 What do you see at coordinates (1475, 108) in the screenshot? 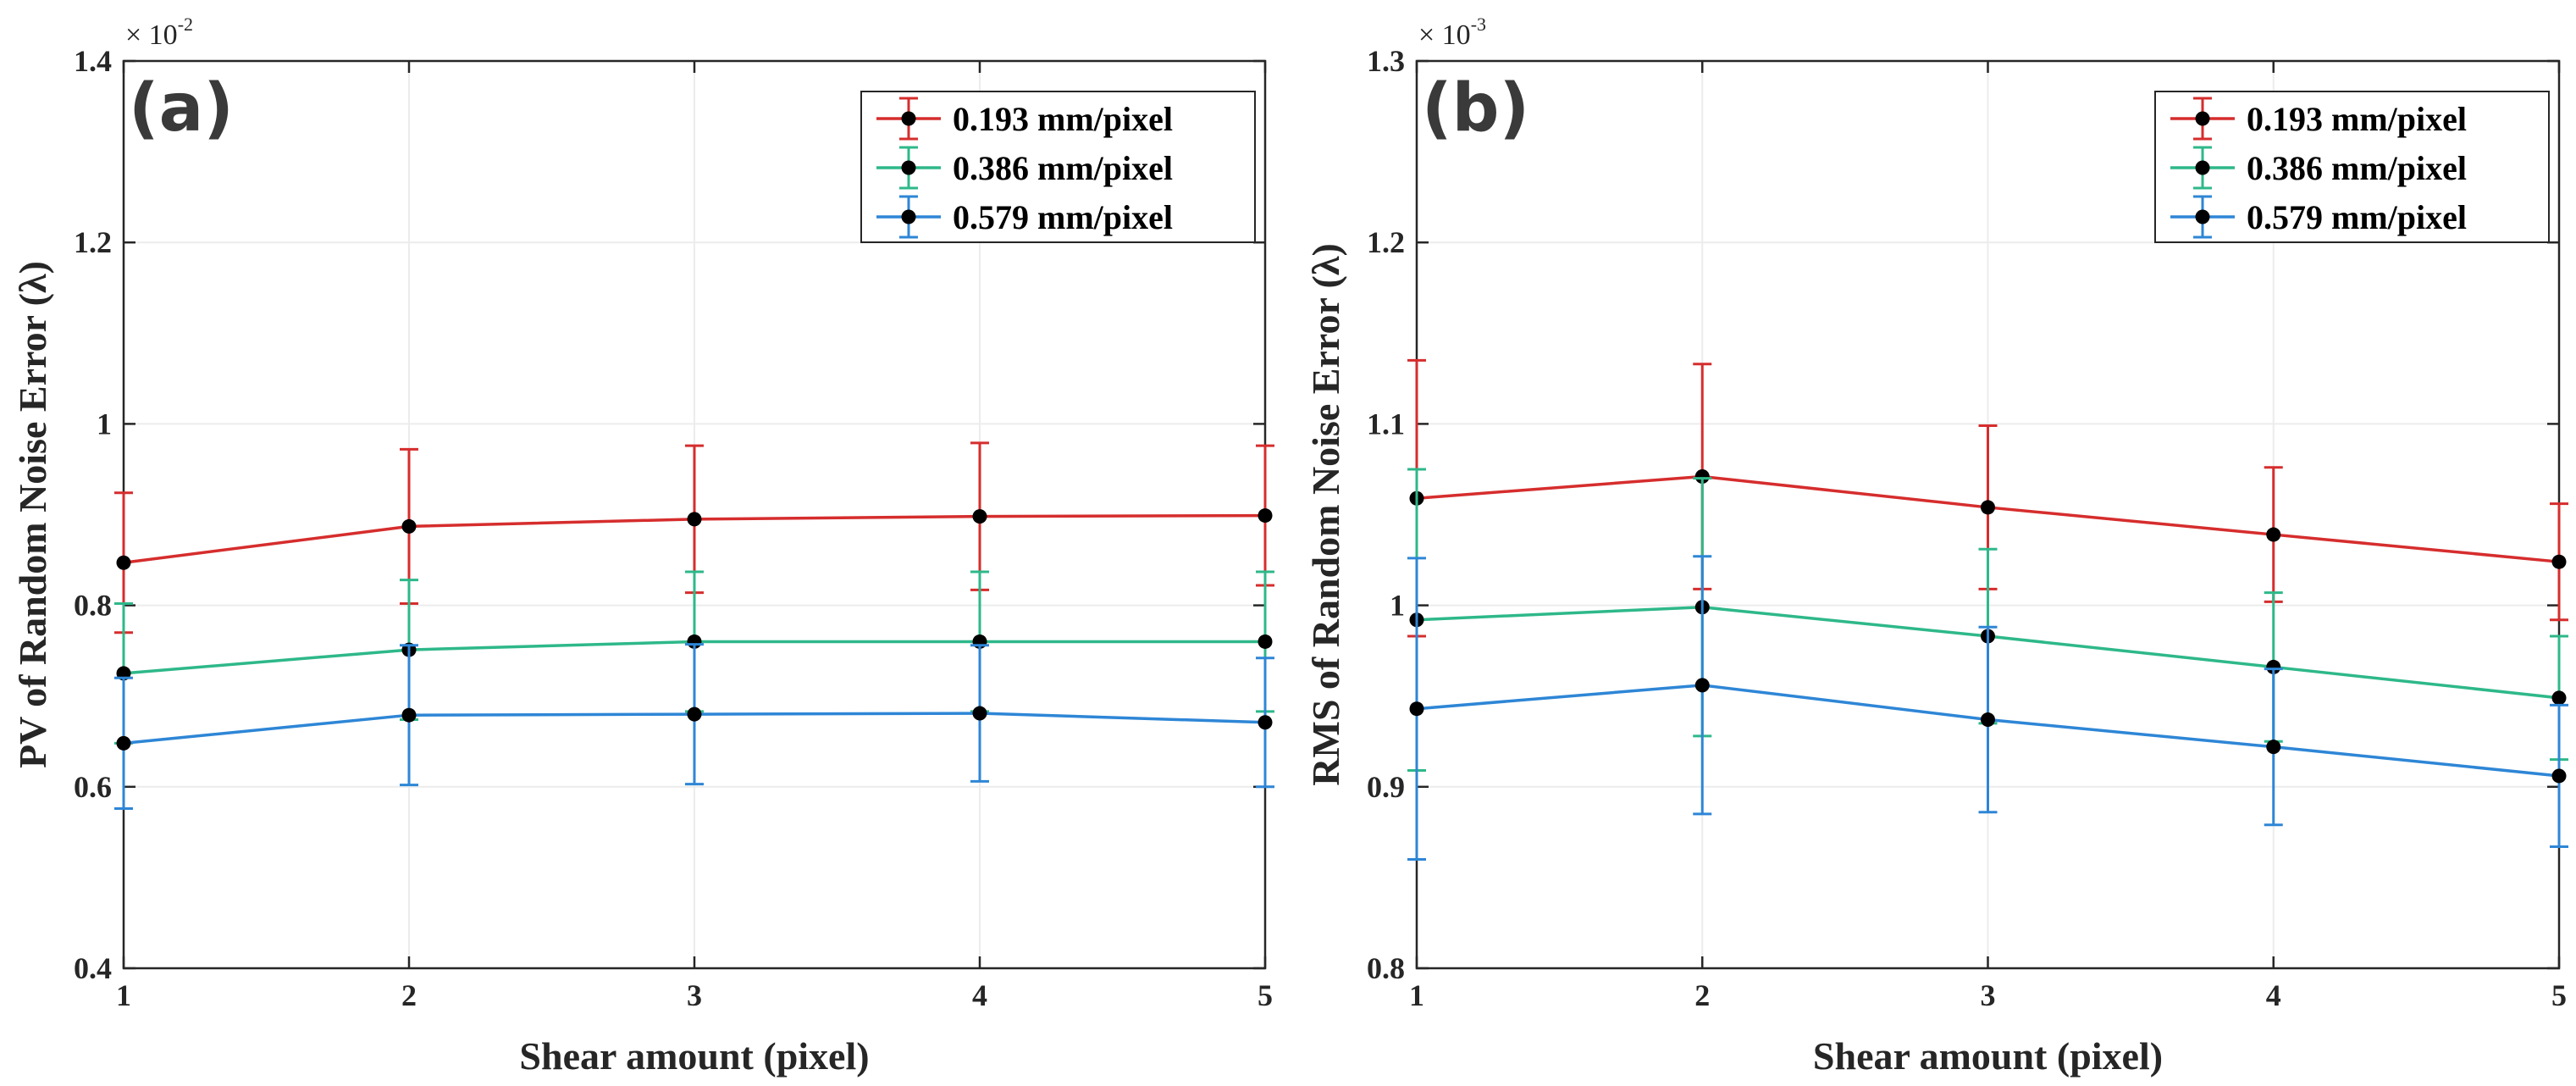
I see `panel-label: (b)` at bounding box center [1475, 108].